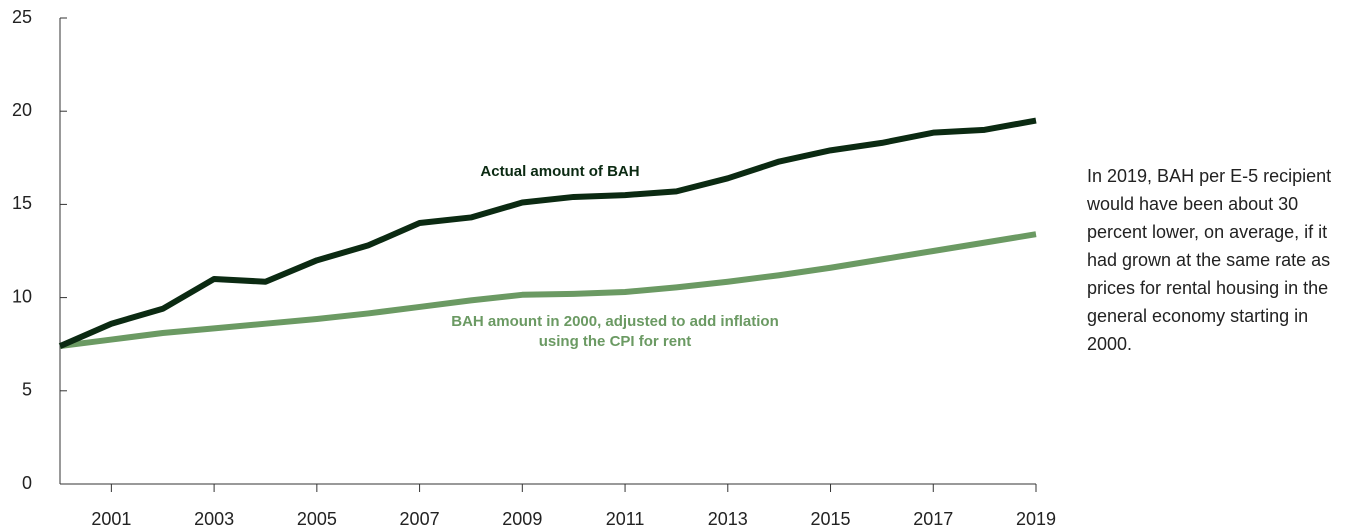  I want to click on x-tick-label: 2009, so click(522, 519).